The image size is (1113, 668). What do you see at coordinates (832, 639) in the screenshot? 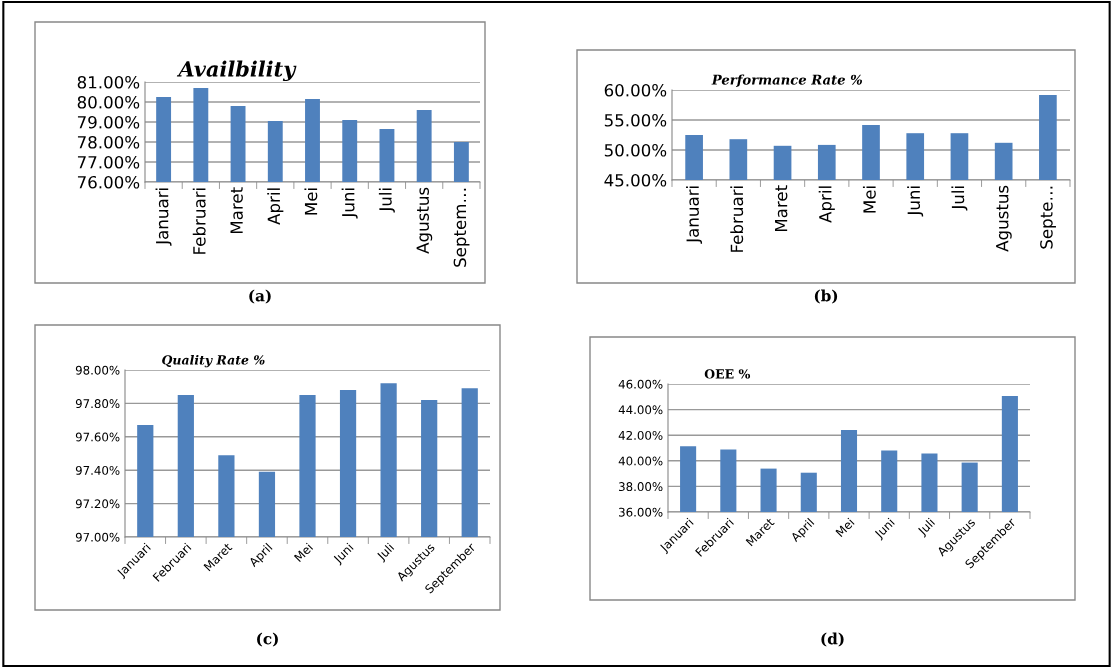
I see `text: (d)` at bounding box center [832, 639].